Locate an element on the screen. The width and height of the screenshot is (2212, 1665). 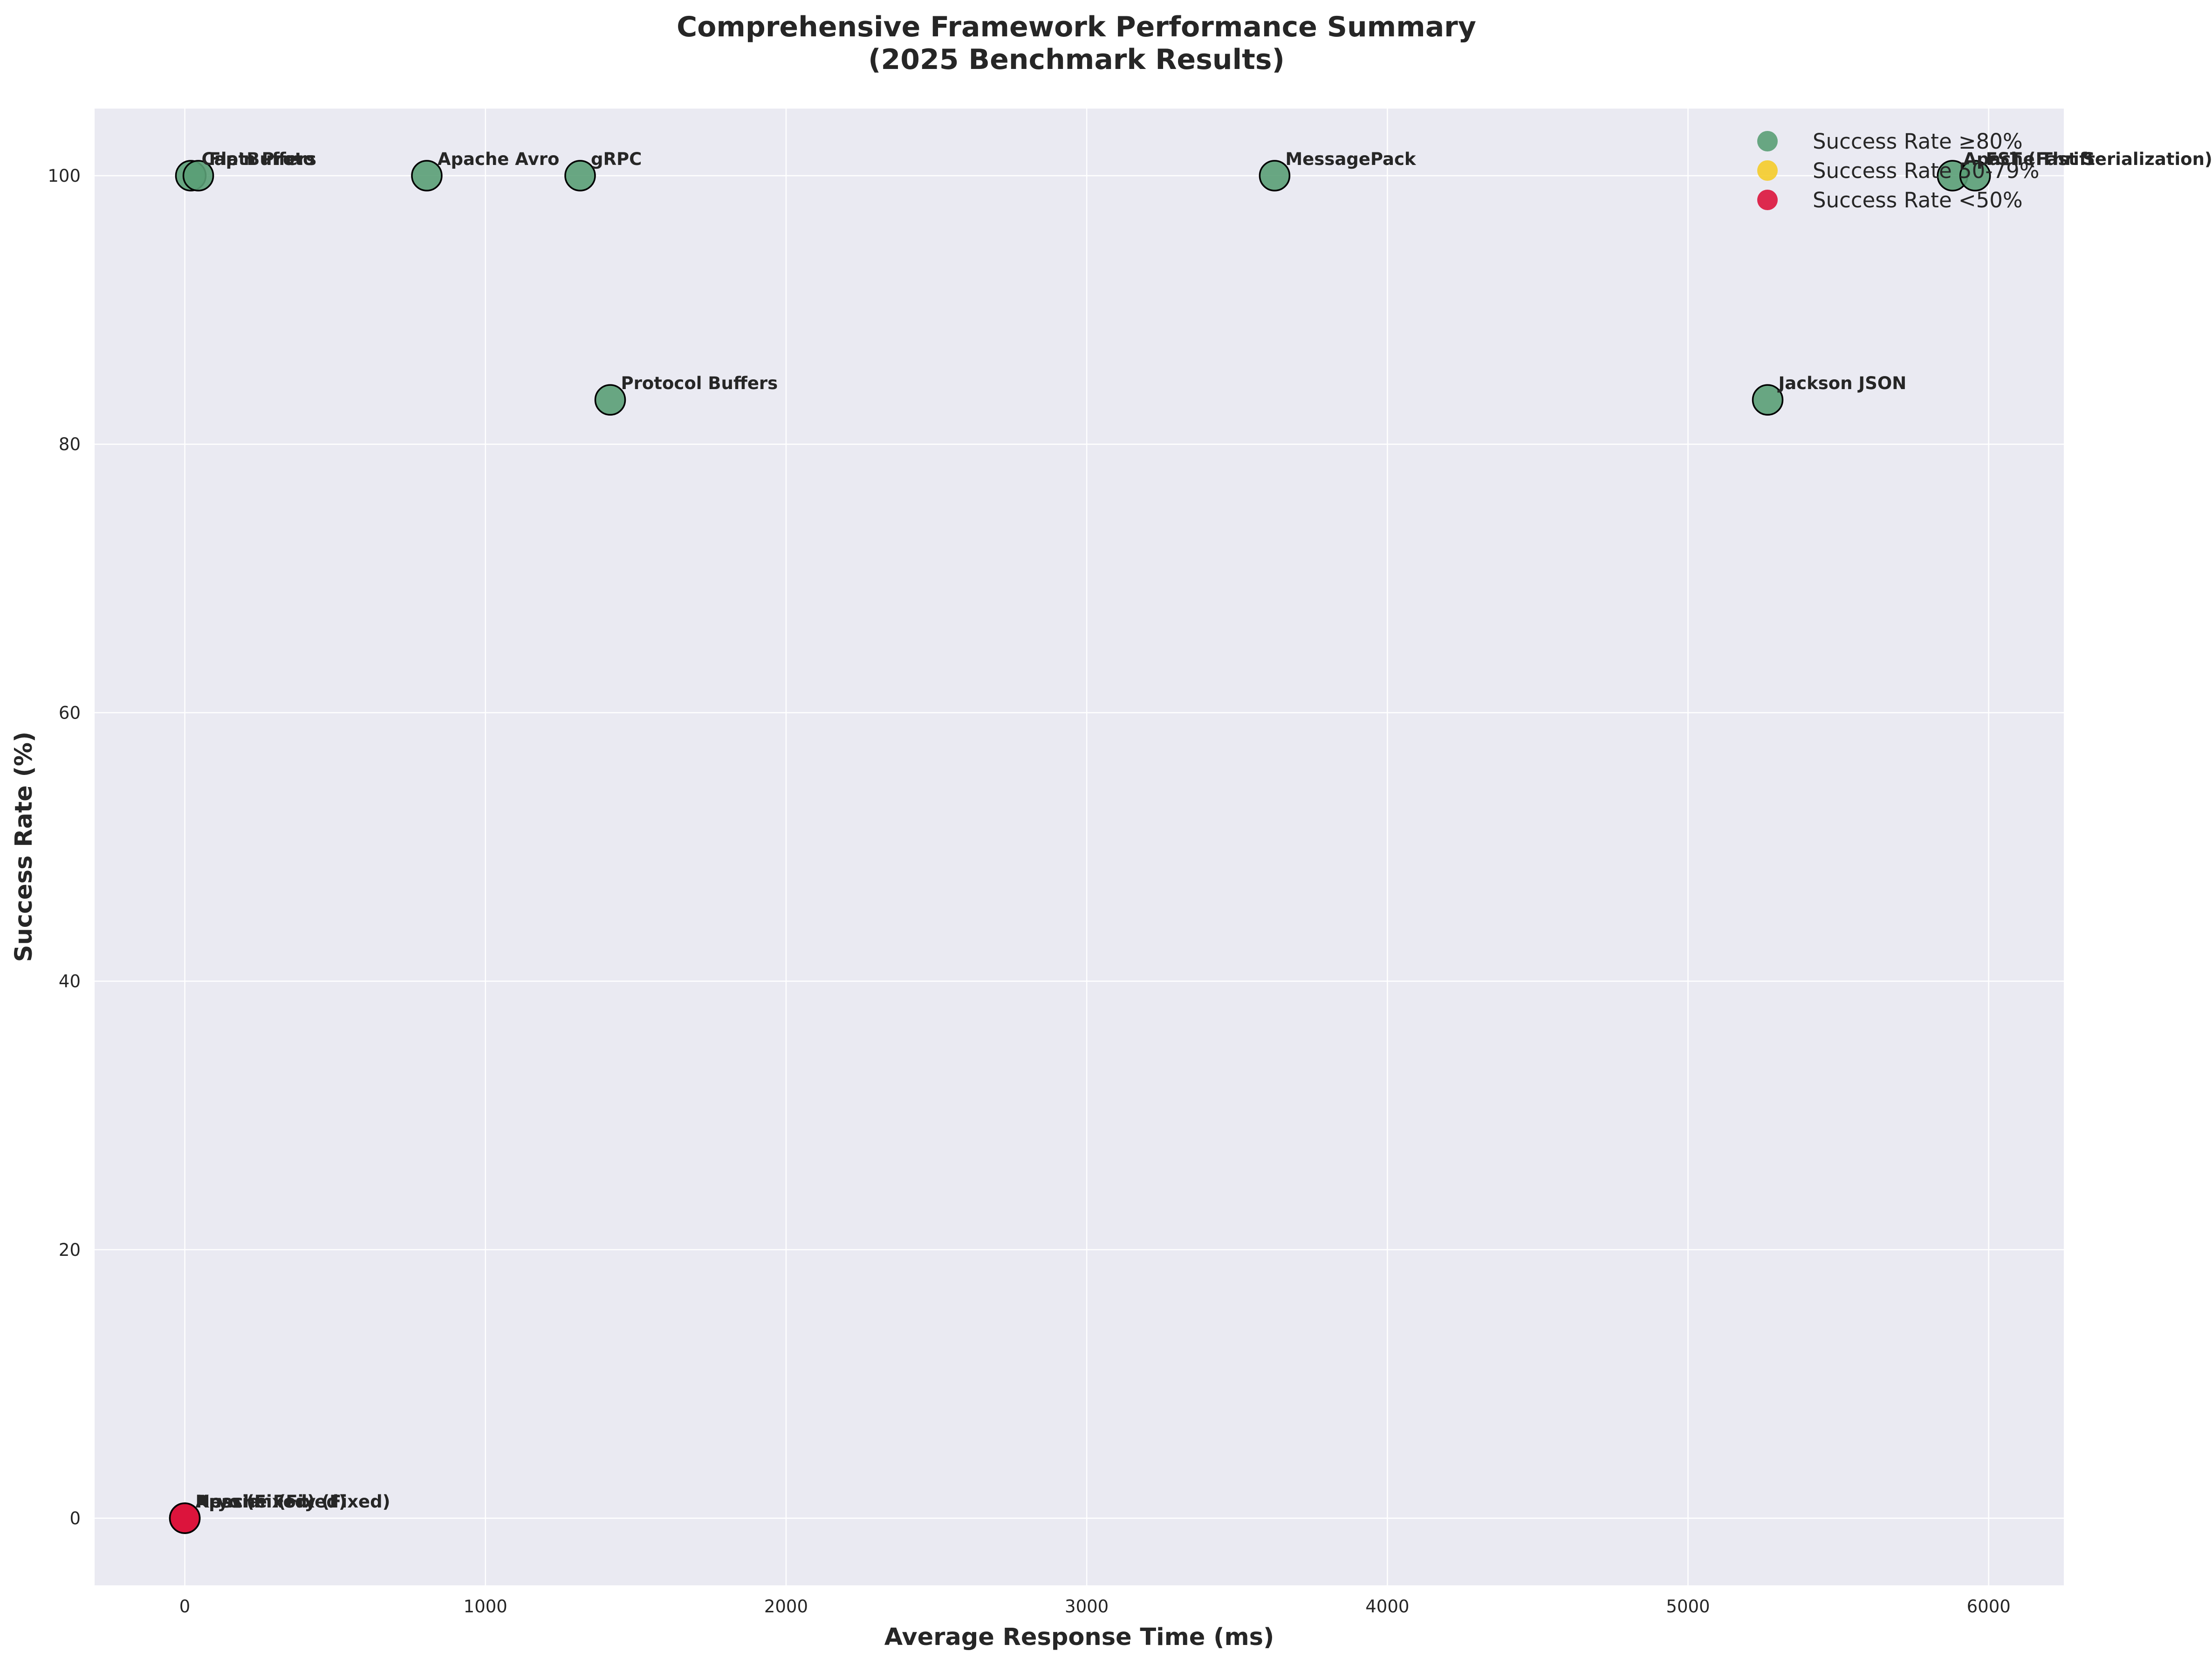
x-tick-label: 5000 is located at coordinates (1688, 1606).